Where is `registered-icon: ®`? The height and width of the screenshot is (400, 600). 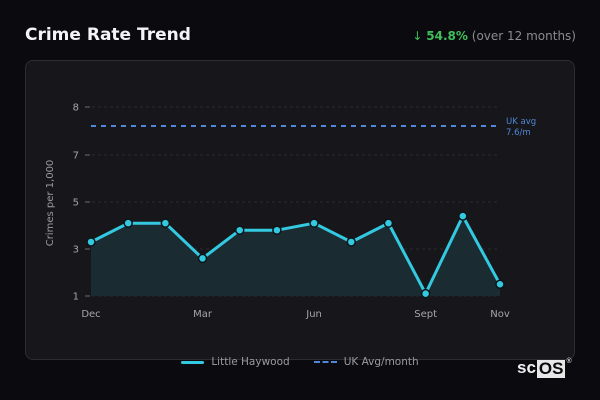 registered-icon: ® is located at coordinates (569, 361).